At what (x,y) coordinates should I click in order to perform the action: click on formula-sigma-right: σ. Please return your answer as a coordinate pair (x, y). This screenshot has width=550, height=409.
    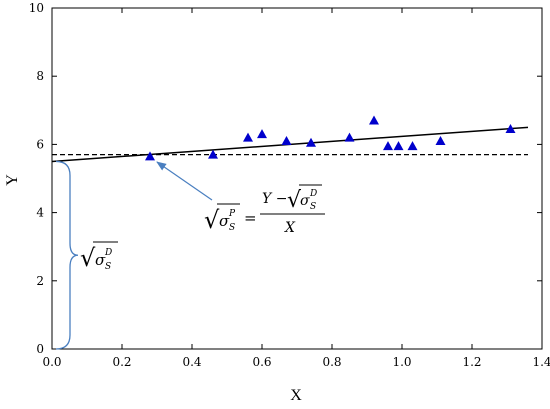
    Looking at the image, I should click on (305, 201).